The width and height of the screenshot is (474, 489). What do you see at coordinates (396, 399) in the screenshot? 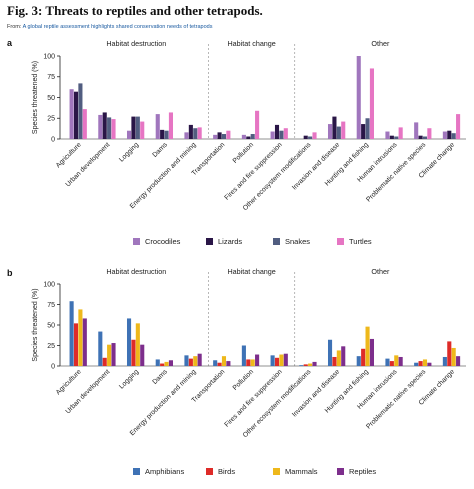
I see `x-tick-label: Problematic native species` at bounding box center [396, 399].